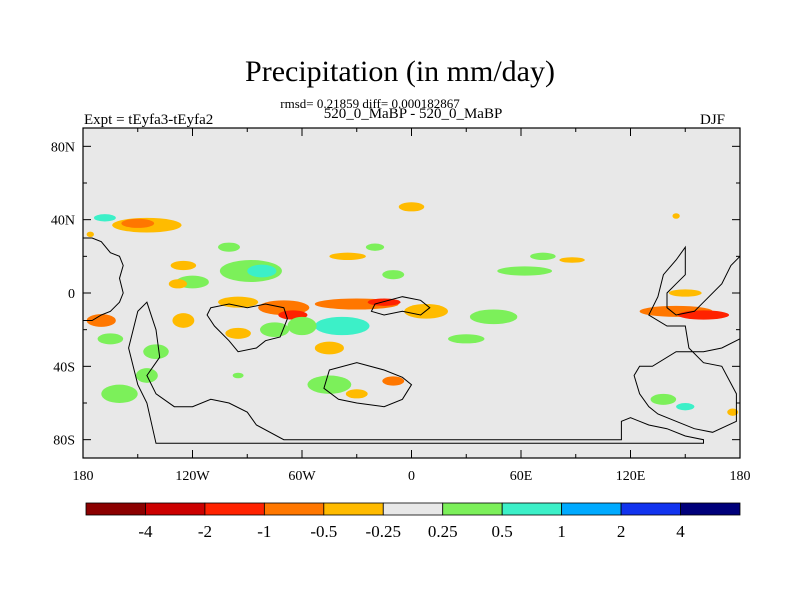  Describe the element at coordinates (413, 521) in the screenshot. I see `colorbar: -4 -2 -1 -0.5 -0.25 0.25 0.5 1 2 4` at that location.